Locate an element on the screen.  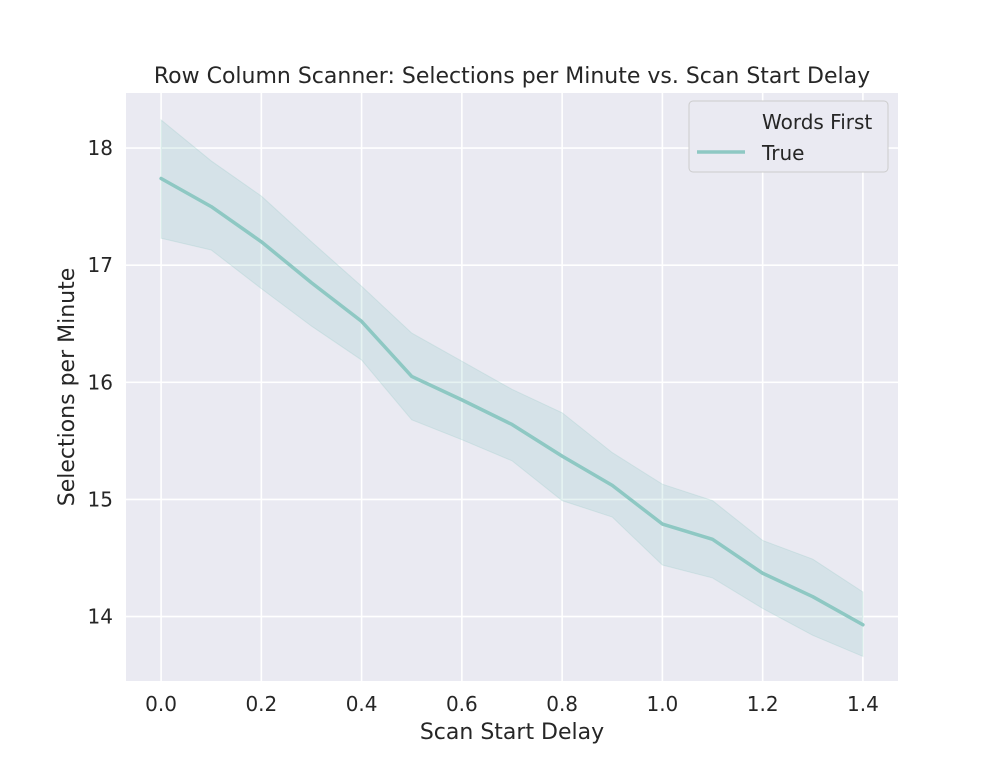
legend-box is located at coordinates (788, 136).